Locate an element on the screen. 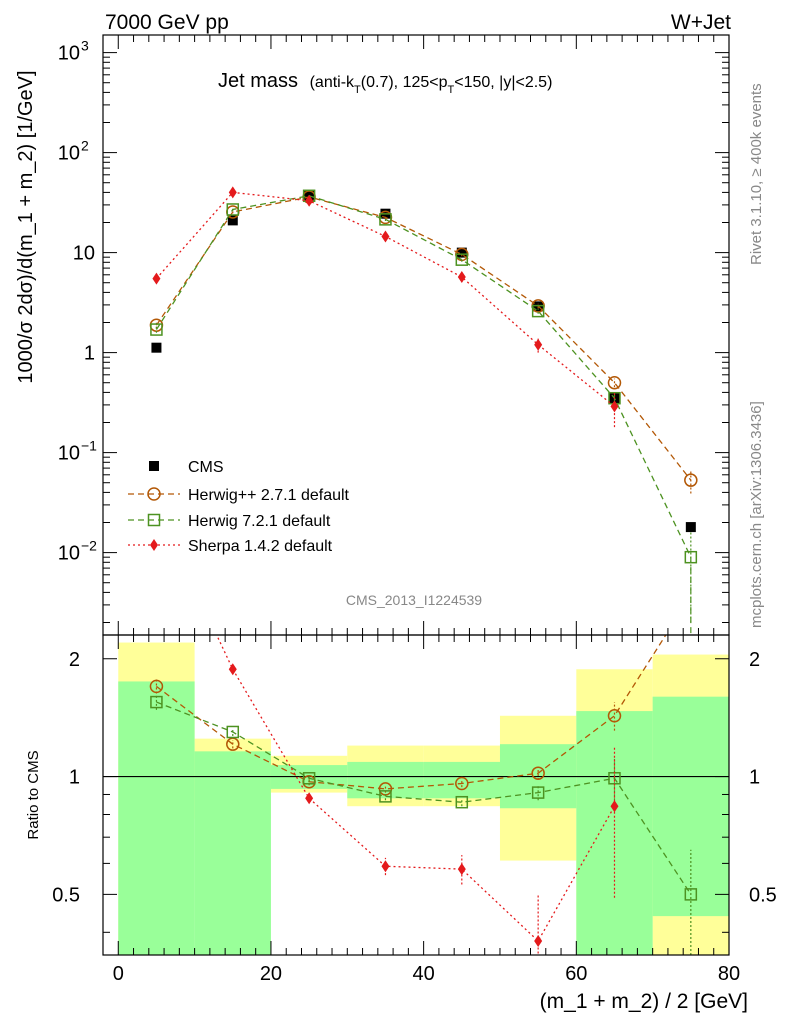 The height and width of the screenshot is (1024, 786). ratio-ytick-label-right: 2 is located at coordinates (754, 660).